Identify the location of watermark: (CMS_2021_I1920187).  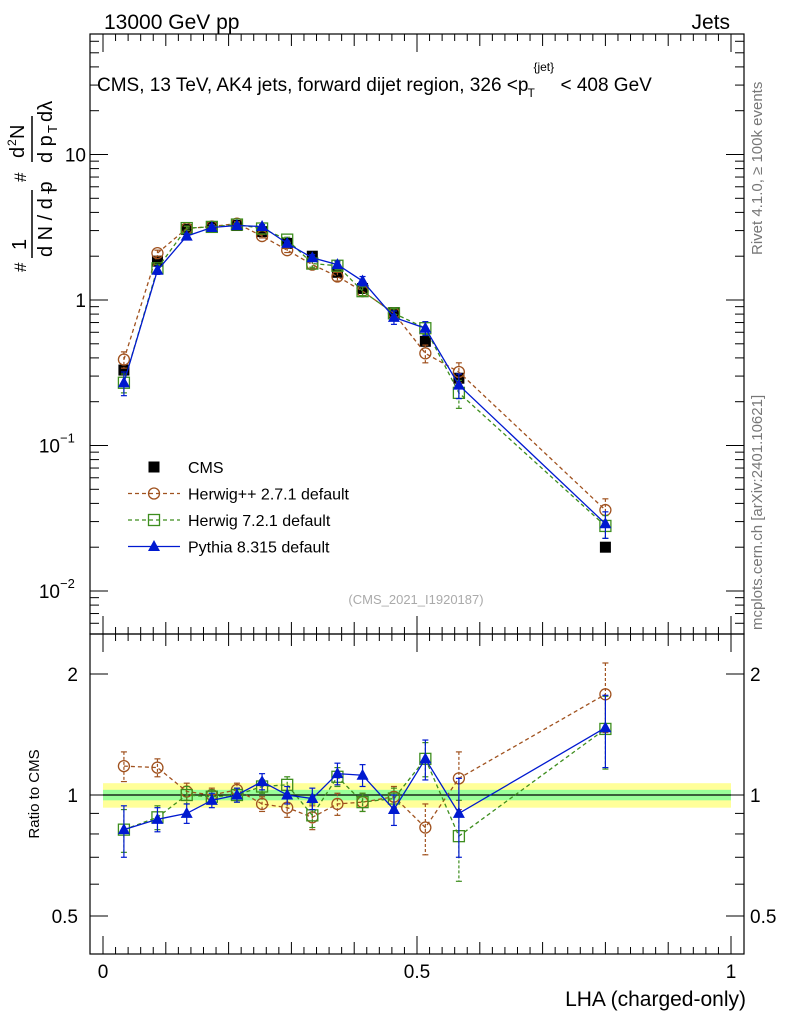
(415, 599).